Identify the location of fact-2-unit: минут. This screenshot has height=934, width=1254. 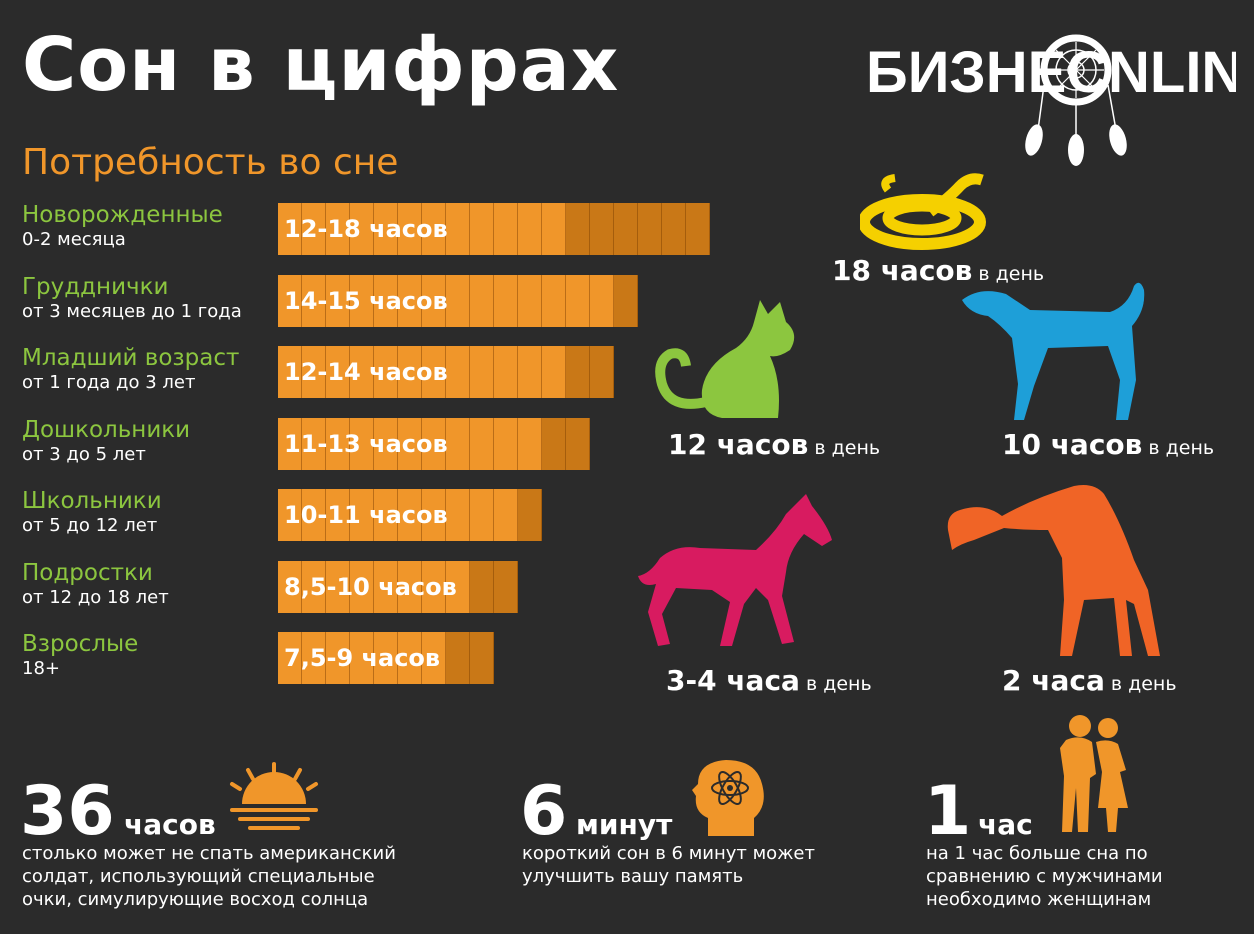
(624, 824).